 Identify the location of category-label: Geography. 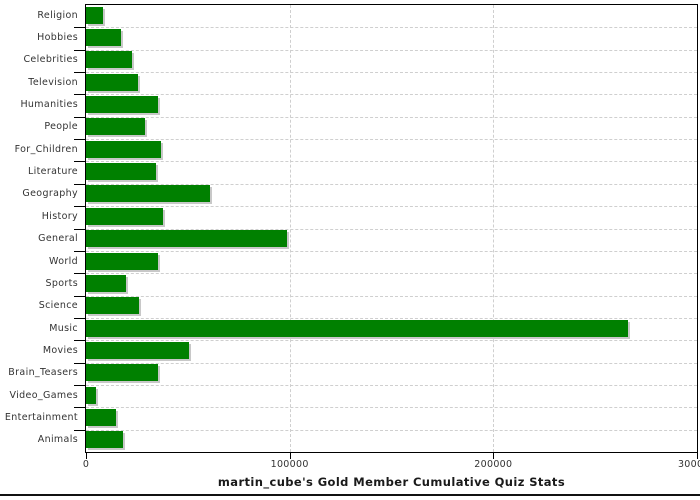
(50, 194).